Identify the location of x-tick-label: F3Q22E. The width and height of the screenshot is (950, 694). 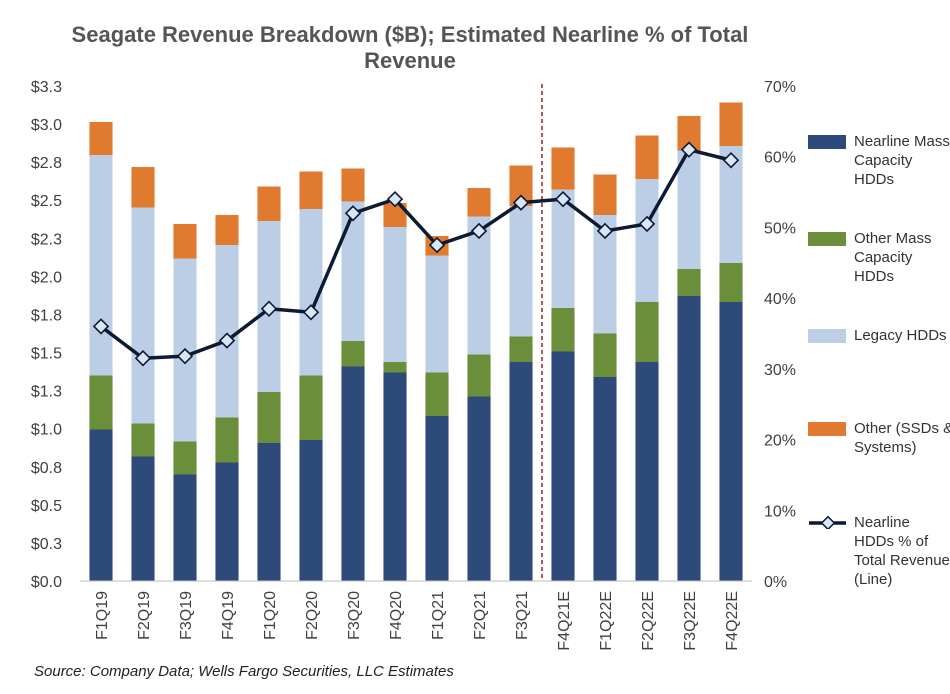
(690, 621).